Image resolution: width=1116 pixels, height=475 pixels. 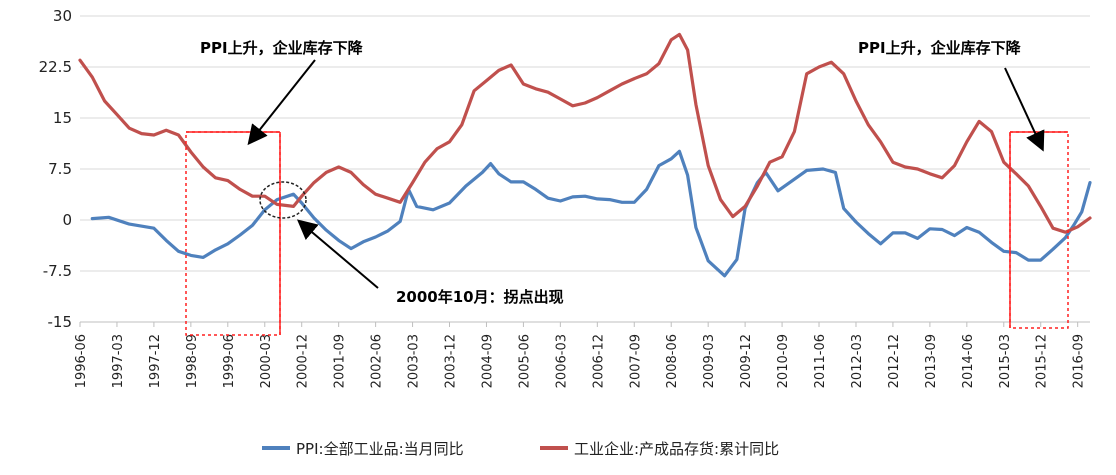 What do you see at coordinates (67, 220) in the screenshot?
I see `y-tick-label: 0` at bounding box center [67, 220].